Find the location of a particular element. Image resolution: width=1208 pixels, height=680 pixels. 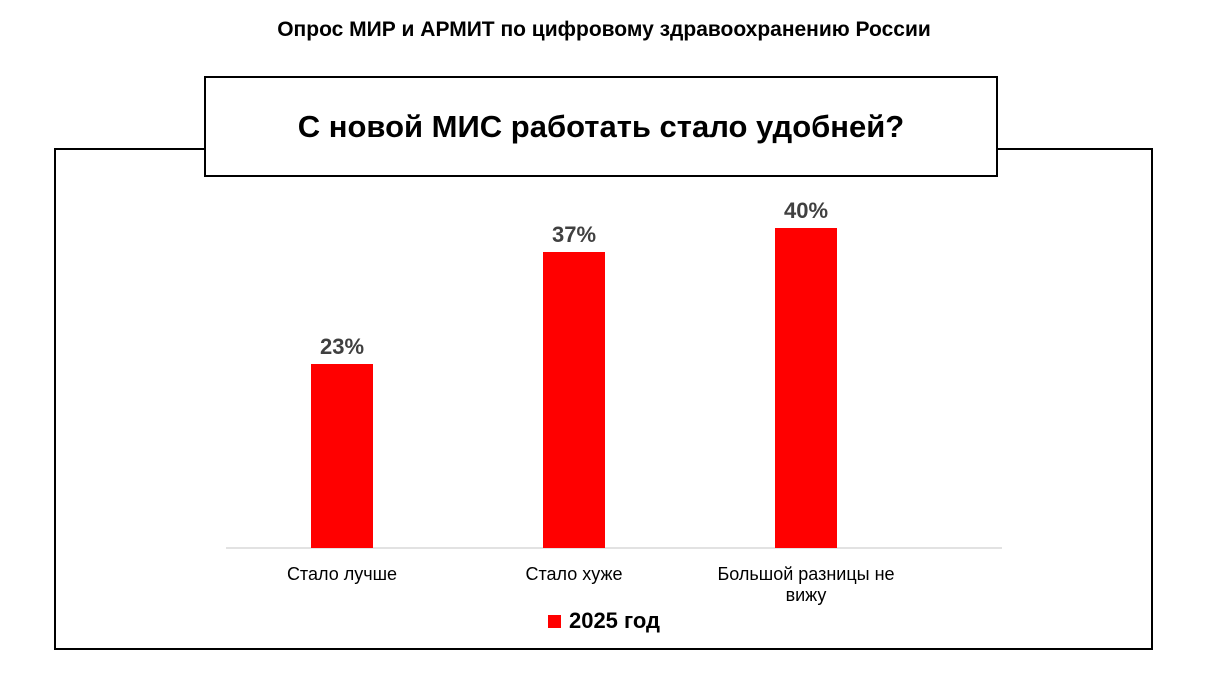

category-label: Стало лучше is located at coordinates (342, 574).